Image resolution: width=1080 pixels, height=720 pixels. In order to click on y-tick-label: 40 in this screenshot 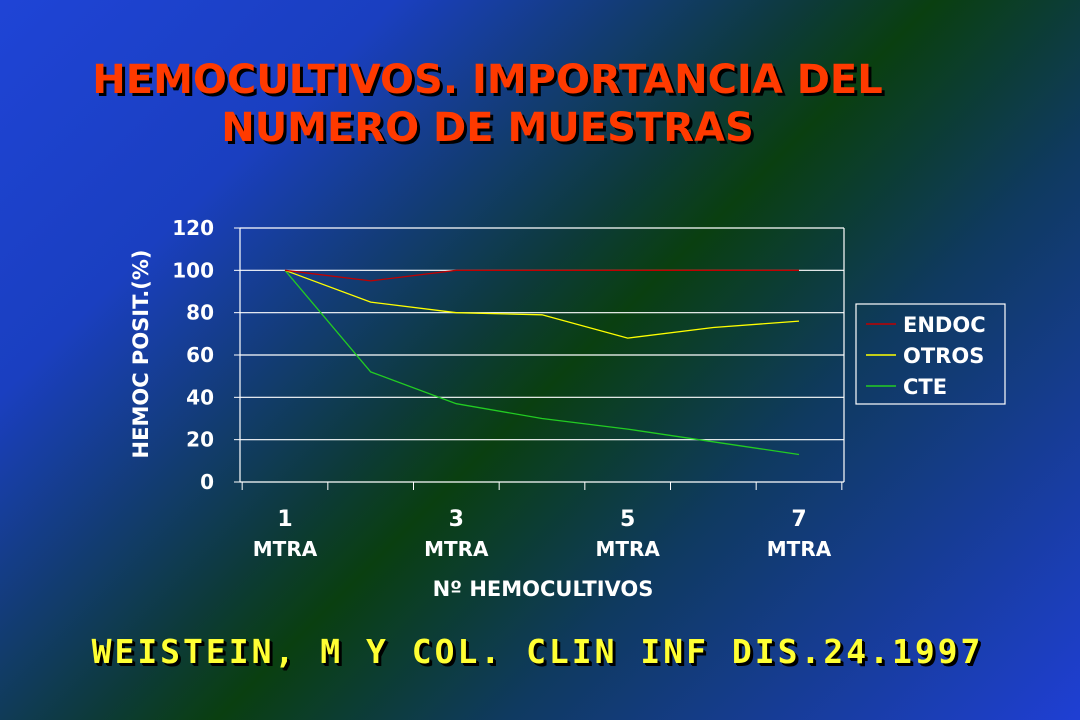, I will do `click(200, 397)`.